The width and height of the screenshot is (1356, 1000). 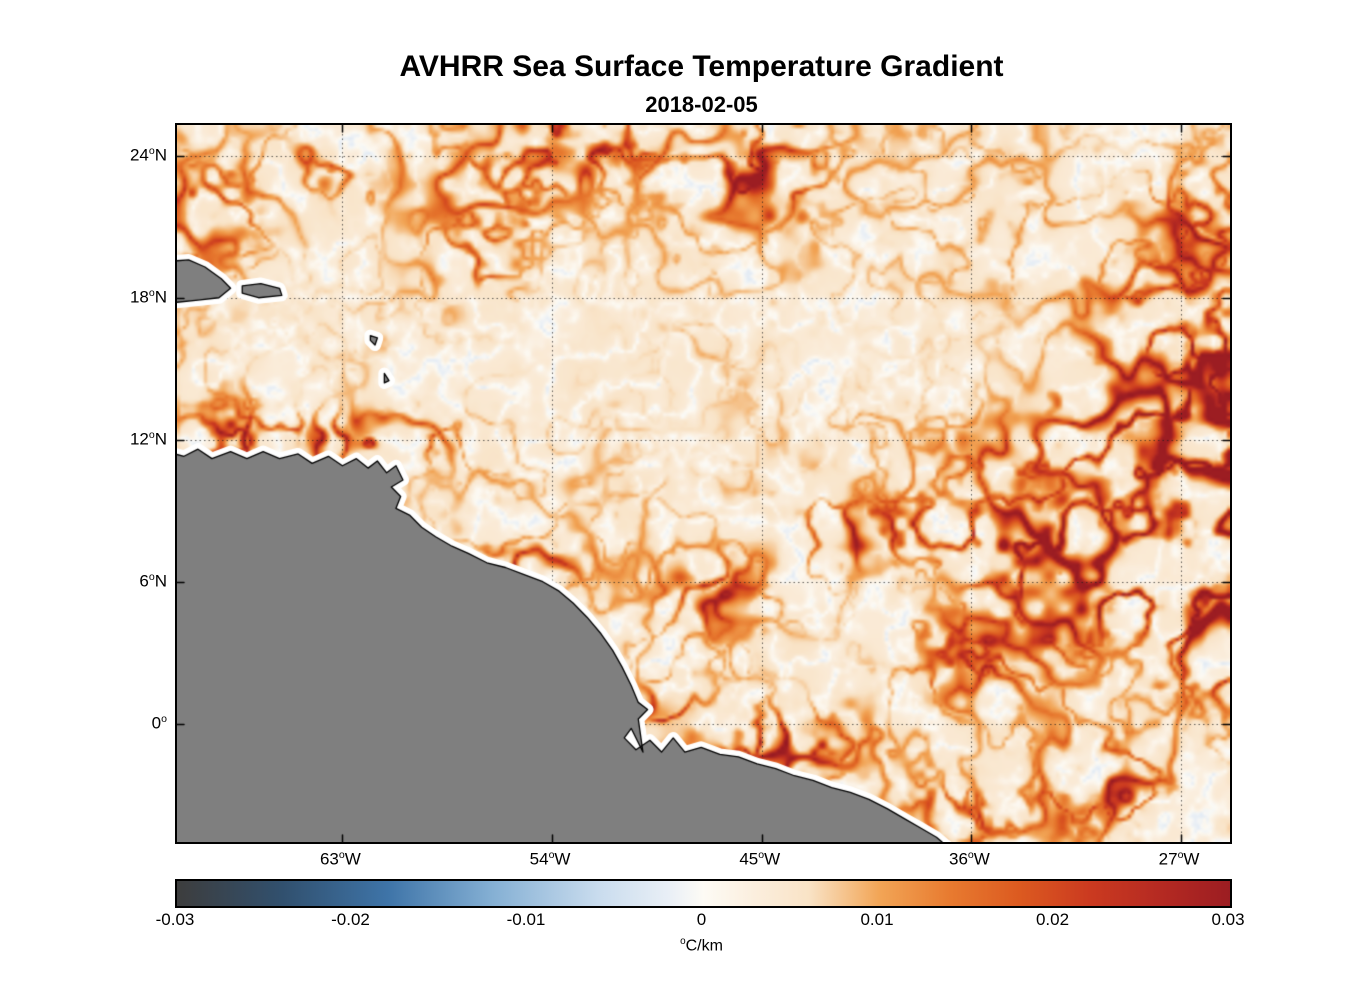 I want to click on colorbar-tick-label: -0.02, so click(x=350, y=919).